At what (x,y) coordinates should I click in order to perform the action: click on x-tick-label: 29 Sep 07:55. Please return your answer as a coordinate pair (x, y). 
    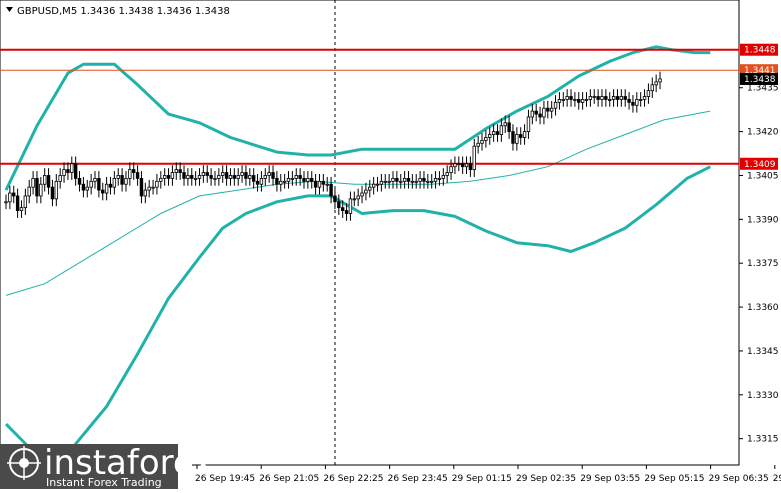
    Looking at the image, I should click on (777, 479).